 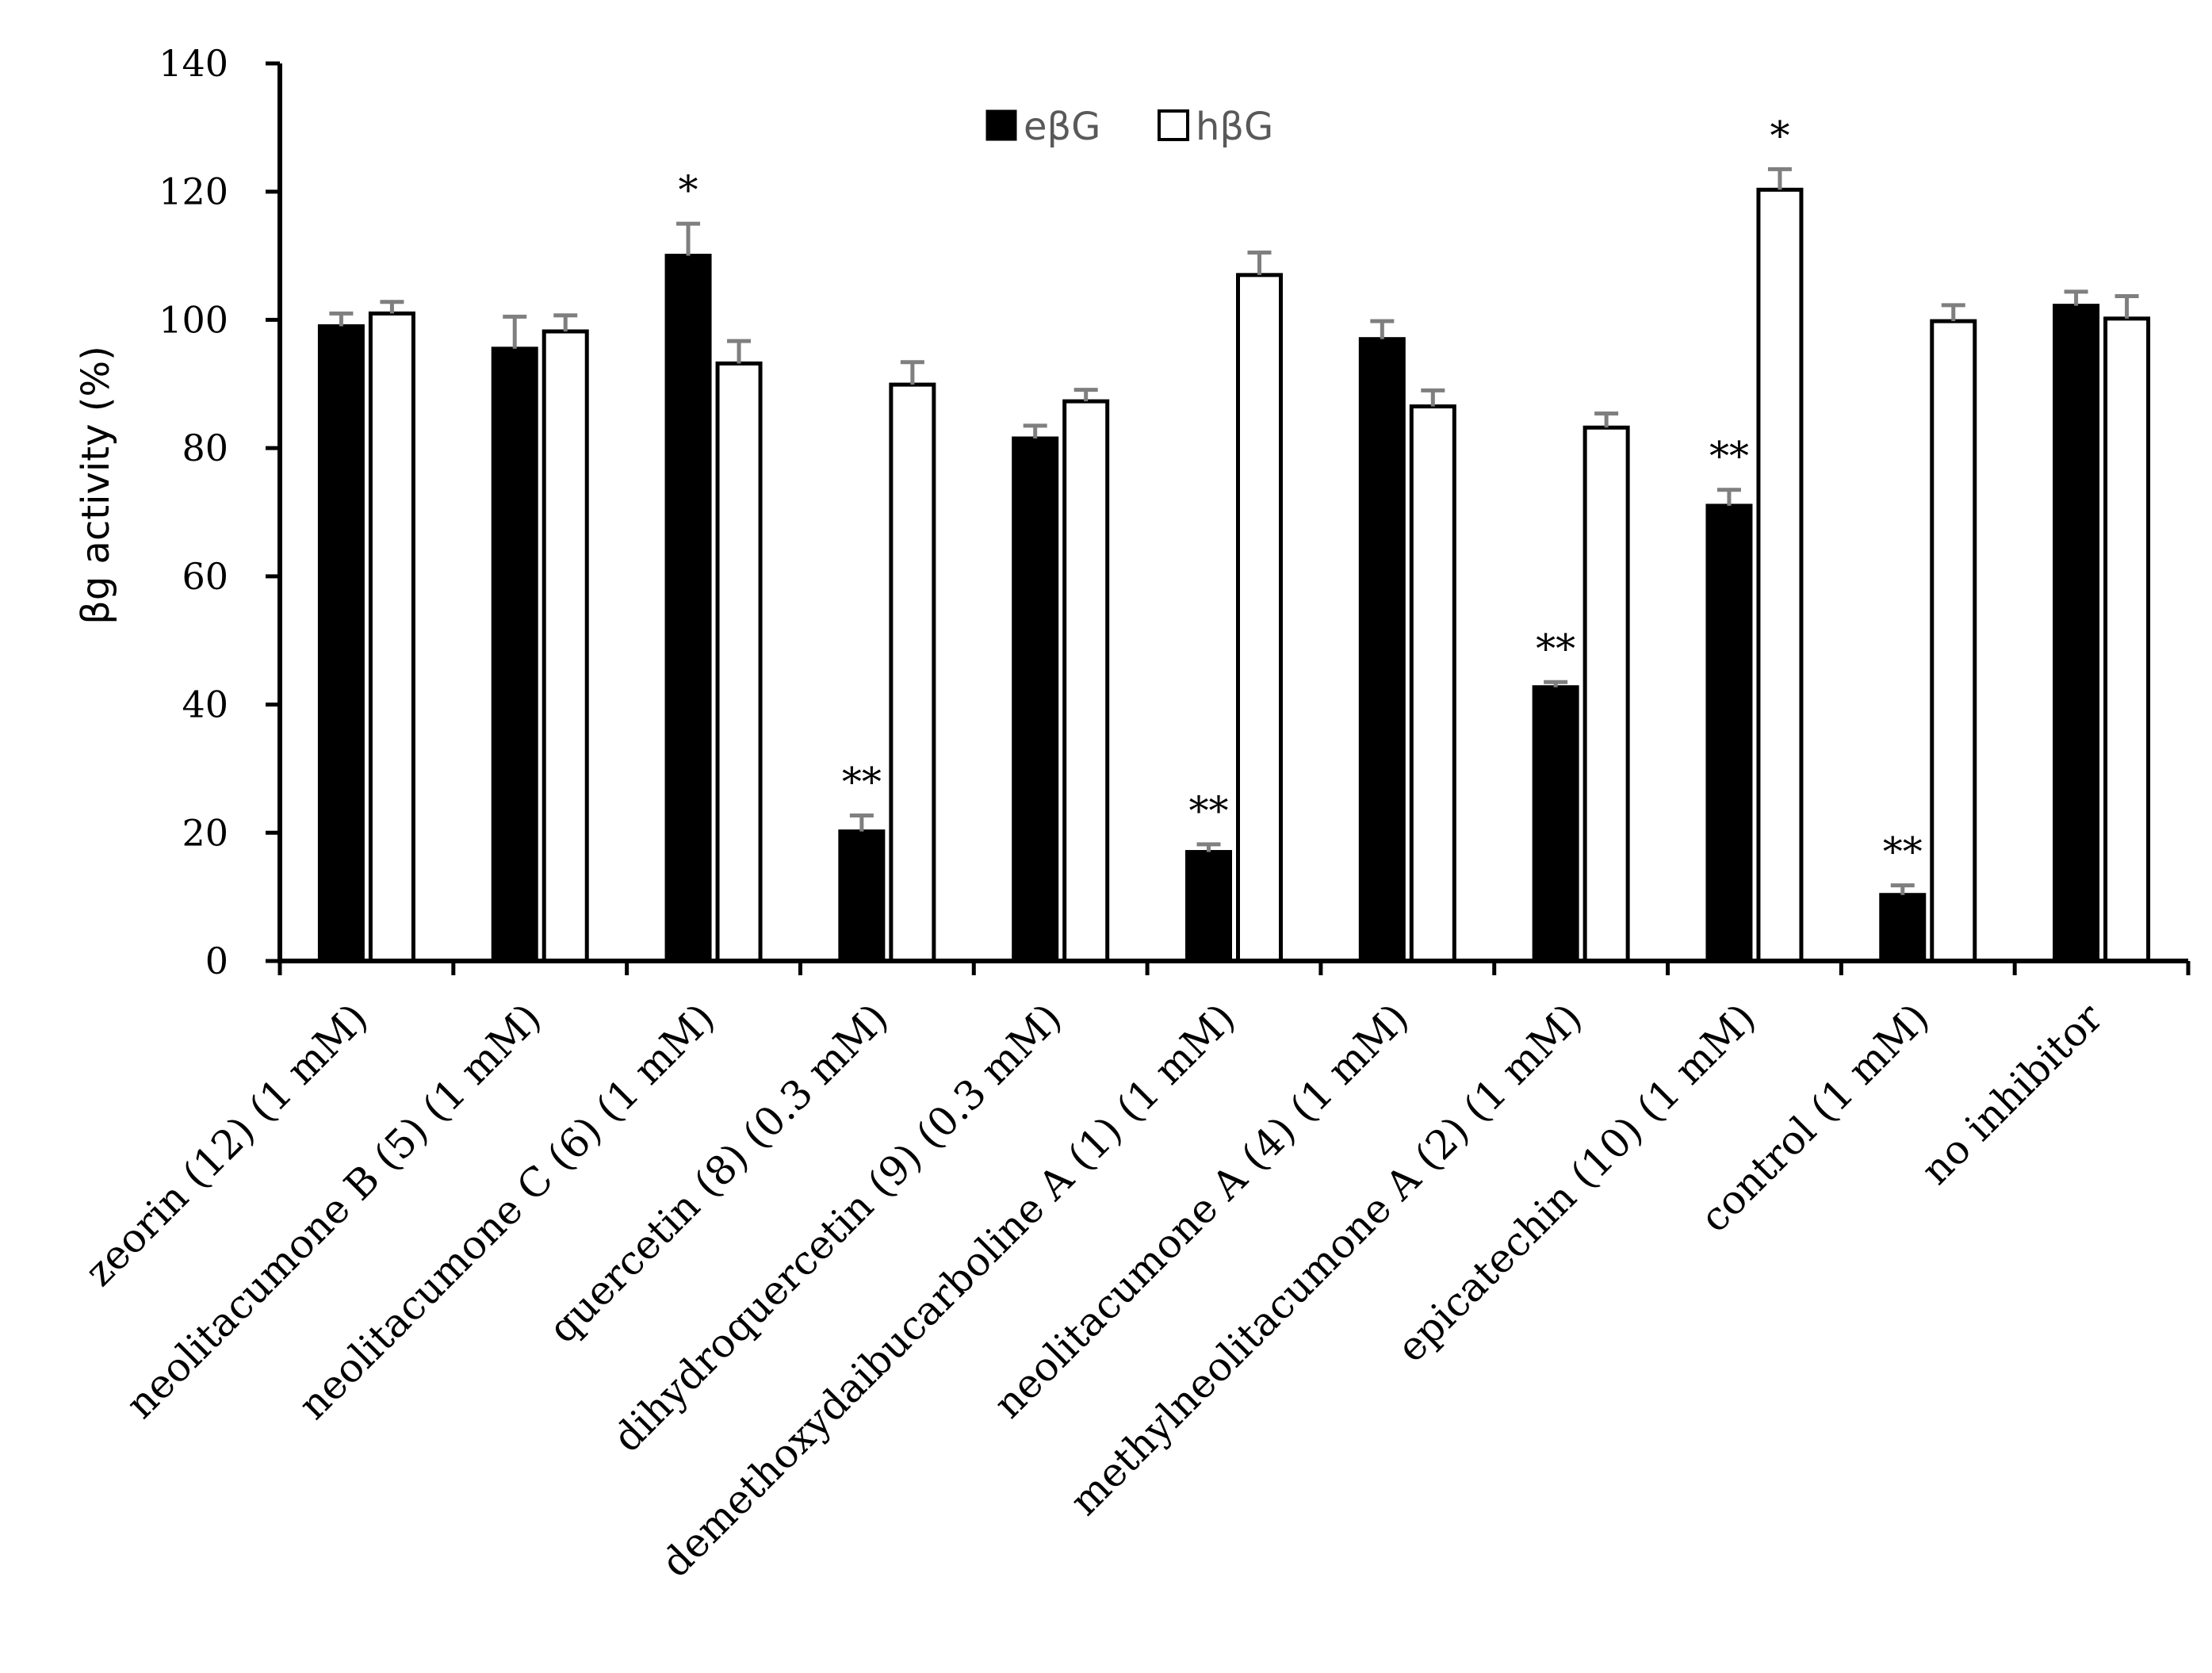 What do you see at coordinates (205, 576) in the screenshot?
I see `y-tick-label-3: 60` at bounding box center [205, 576].